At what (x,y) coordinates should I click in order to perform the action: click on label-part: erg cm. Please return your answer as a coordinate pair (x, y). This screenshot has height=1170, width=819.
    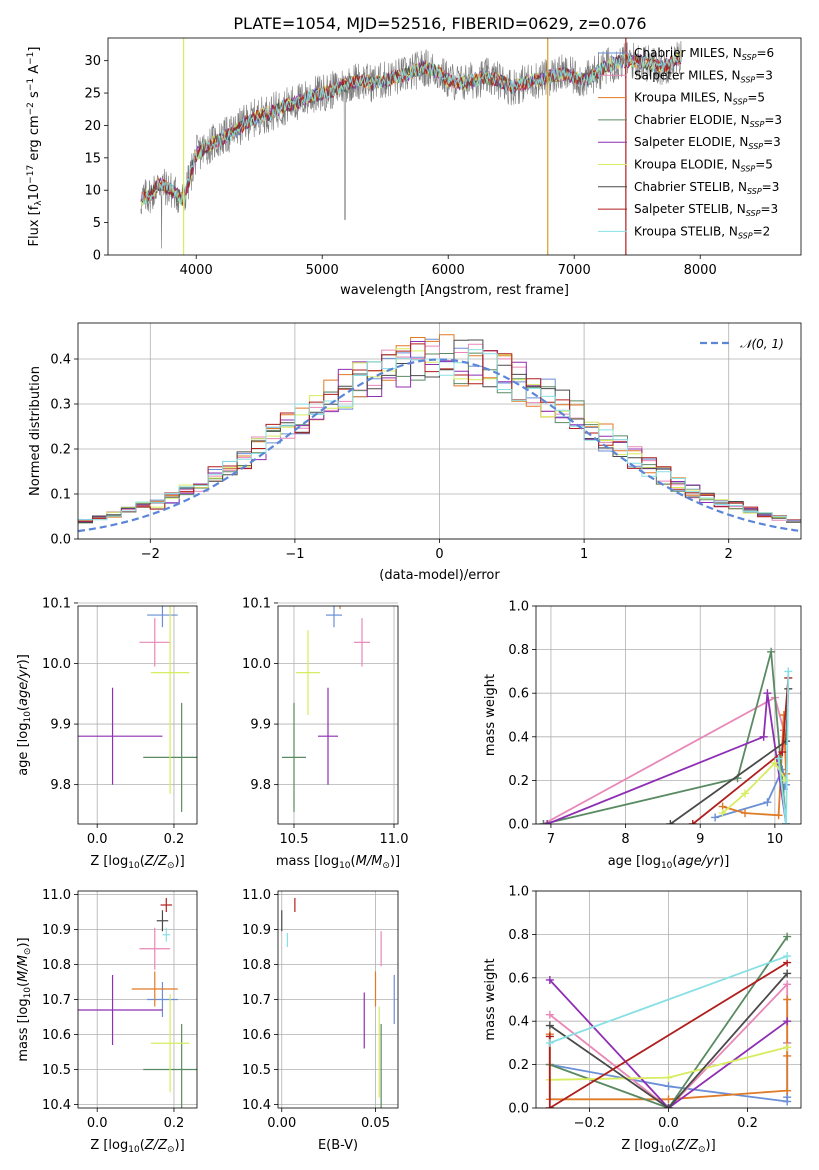
    Looking at the image, I should click on (34, 139).